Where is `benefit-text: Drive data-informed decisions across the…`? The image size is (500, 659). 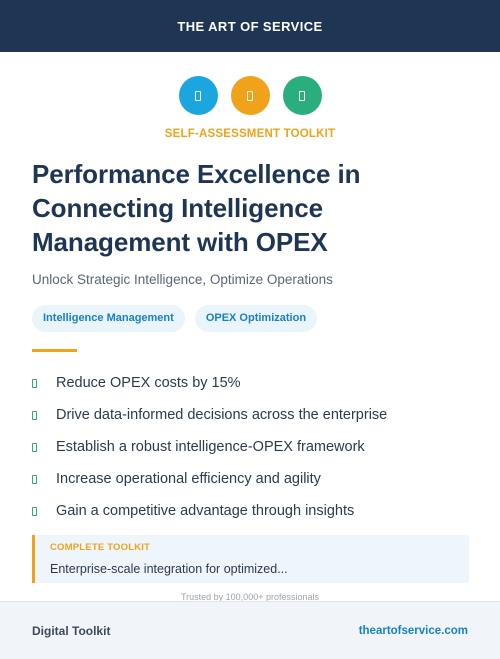 benefit-text: Drive data-informed decisions across the… is located at coordinates (222, 415).